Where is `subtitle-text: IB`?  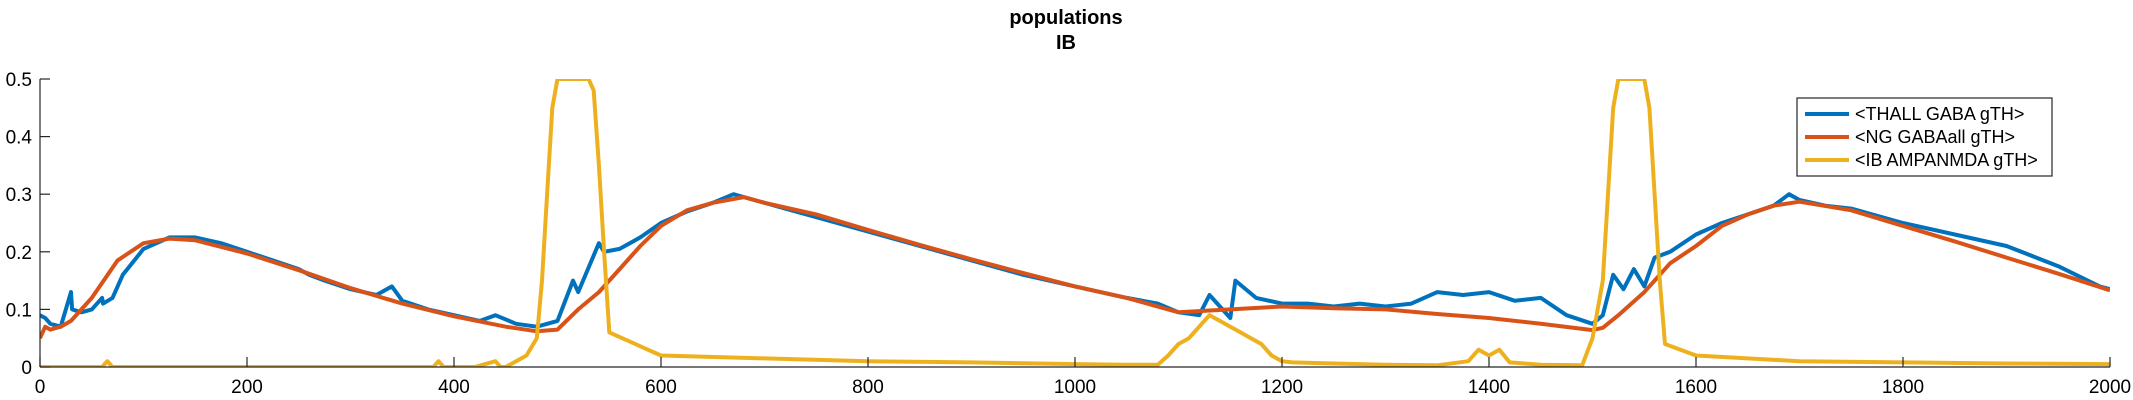 subtitle-text: IB is located at coordinates (1066, 43).